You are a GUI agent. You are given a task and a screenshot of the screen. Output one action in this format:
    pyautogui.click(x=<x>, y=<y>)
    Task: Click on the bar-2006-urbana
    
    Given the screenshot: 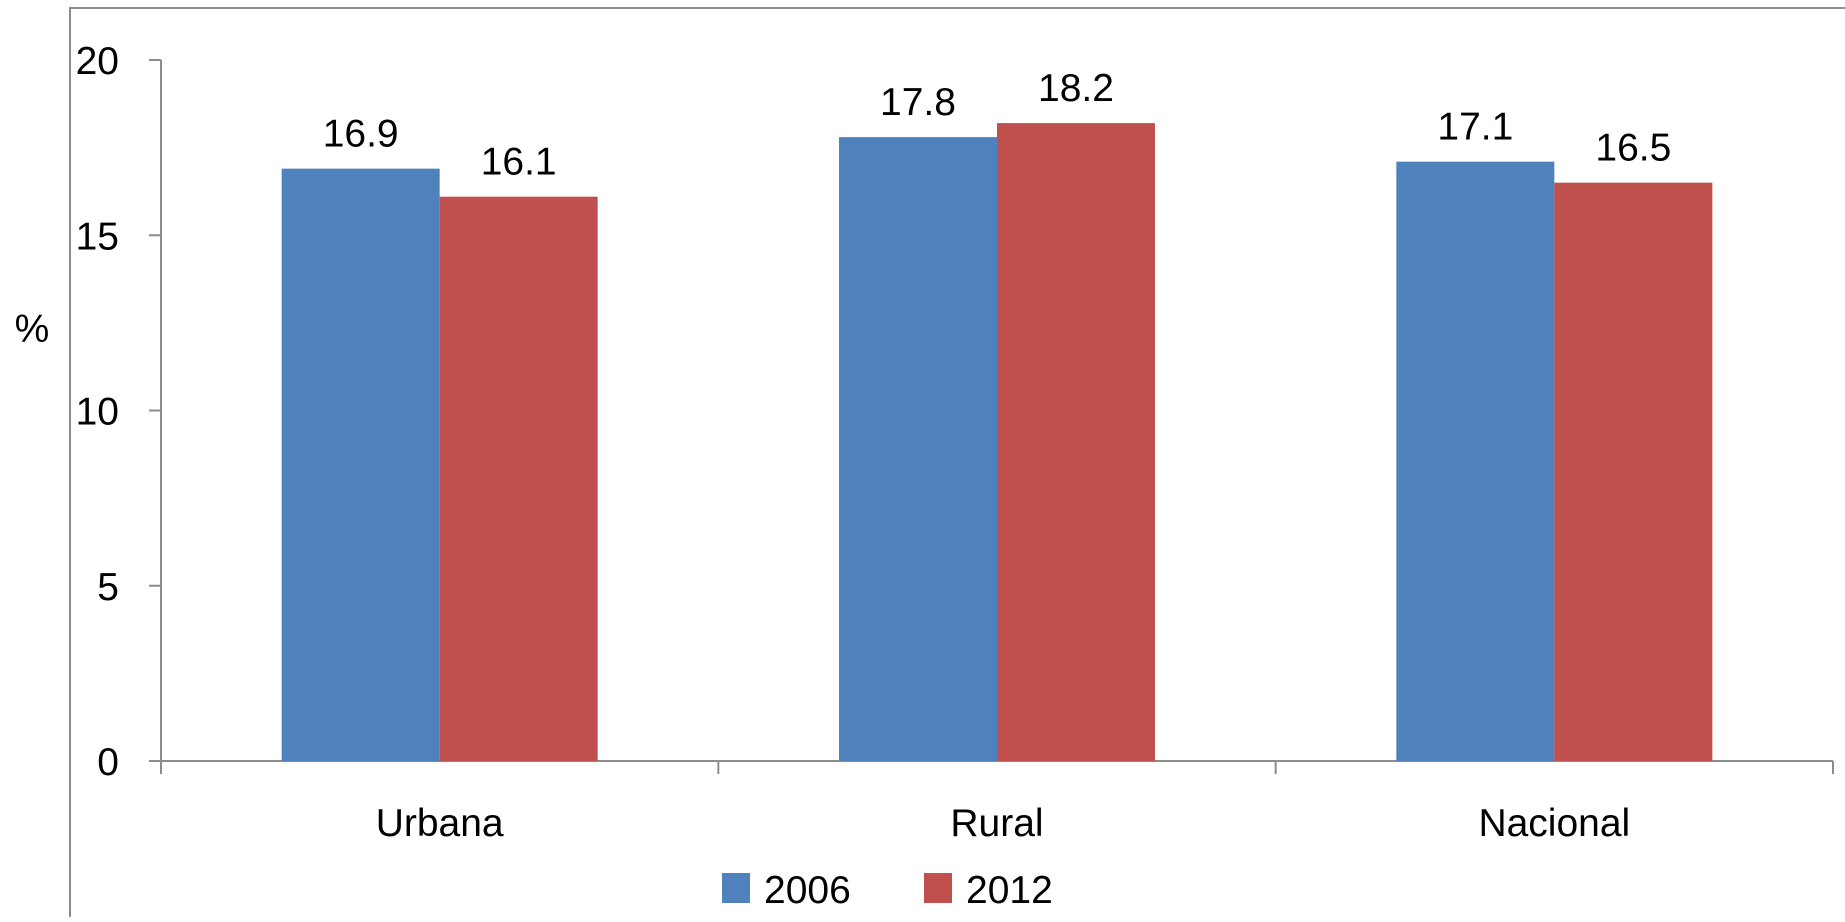 What is the action you would take?
    pyautogui.click(x=360, y=464)
    